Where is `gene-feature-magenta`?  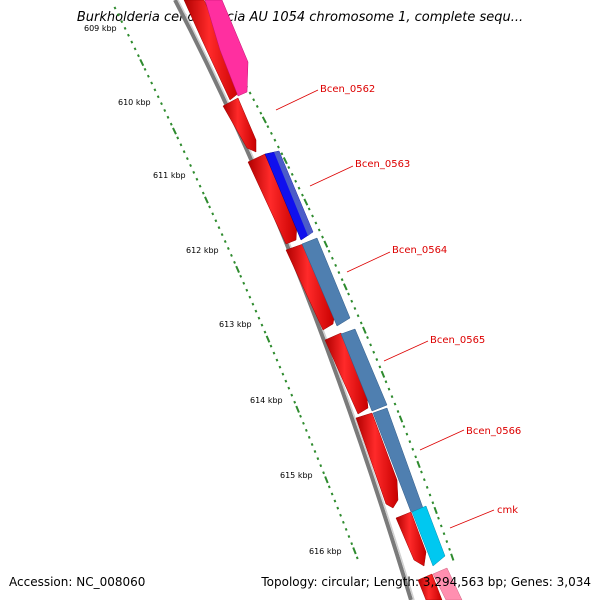 gene-feature-magenta is located at coordinates (226, 48).